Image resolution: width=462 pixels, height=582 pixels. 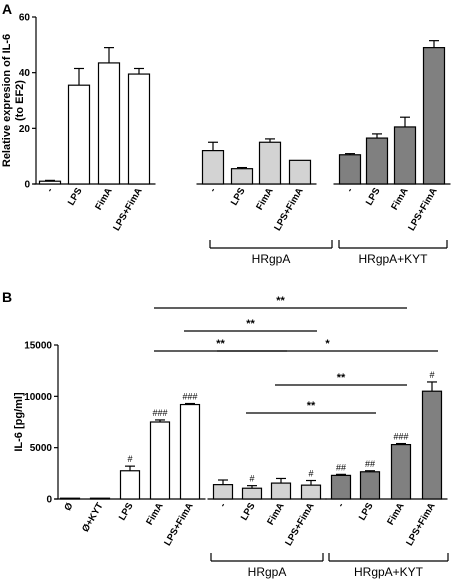 I want to click on panel-b-significance-lines: ****** *****, so click(x=296, y=354).